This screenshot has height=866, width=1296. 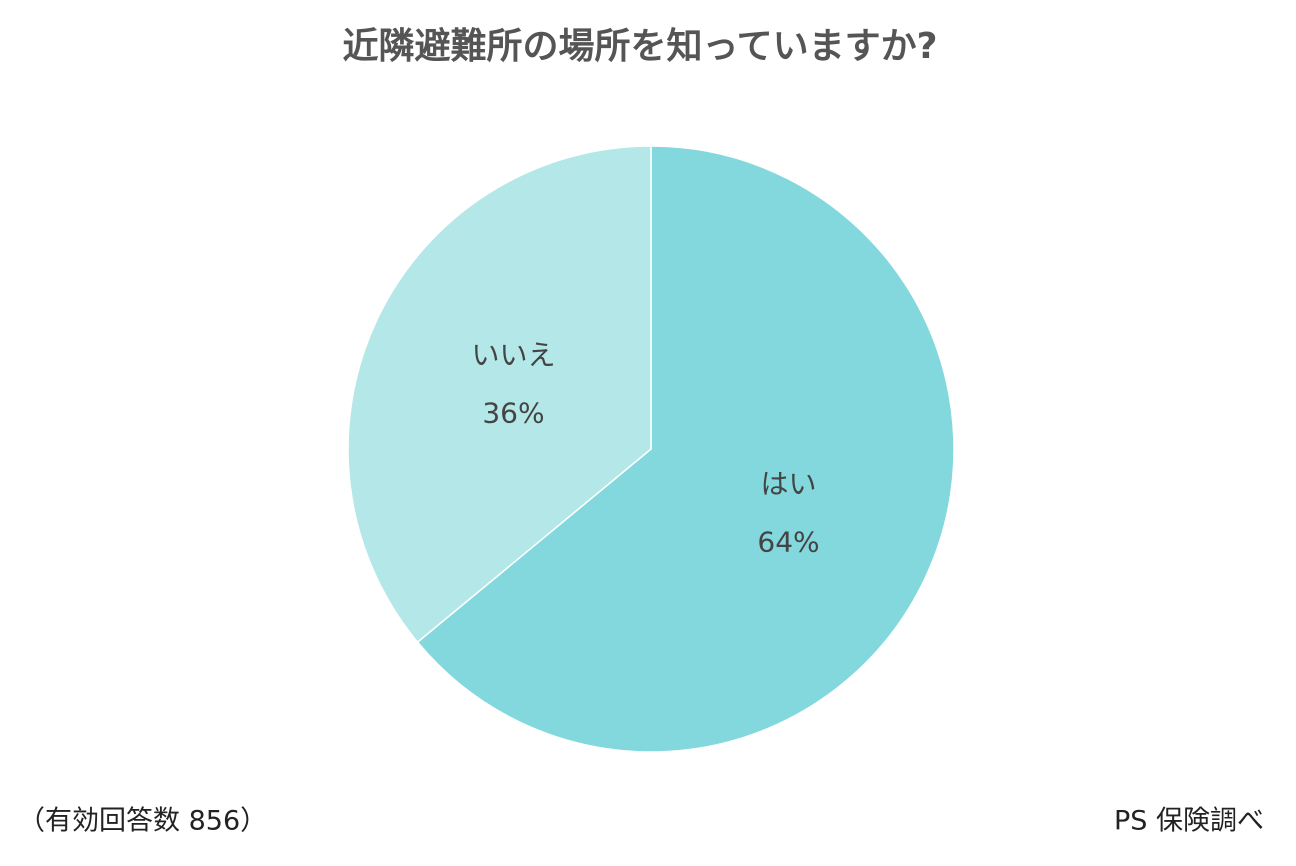 I want to click on sample-note: （有効回答数 856）, so click(x=142, y=821).